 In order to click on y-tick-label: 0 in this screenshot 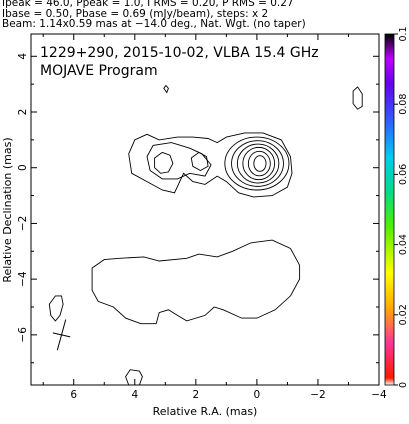, I will do `click(23, 167)`.